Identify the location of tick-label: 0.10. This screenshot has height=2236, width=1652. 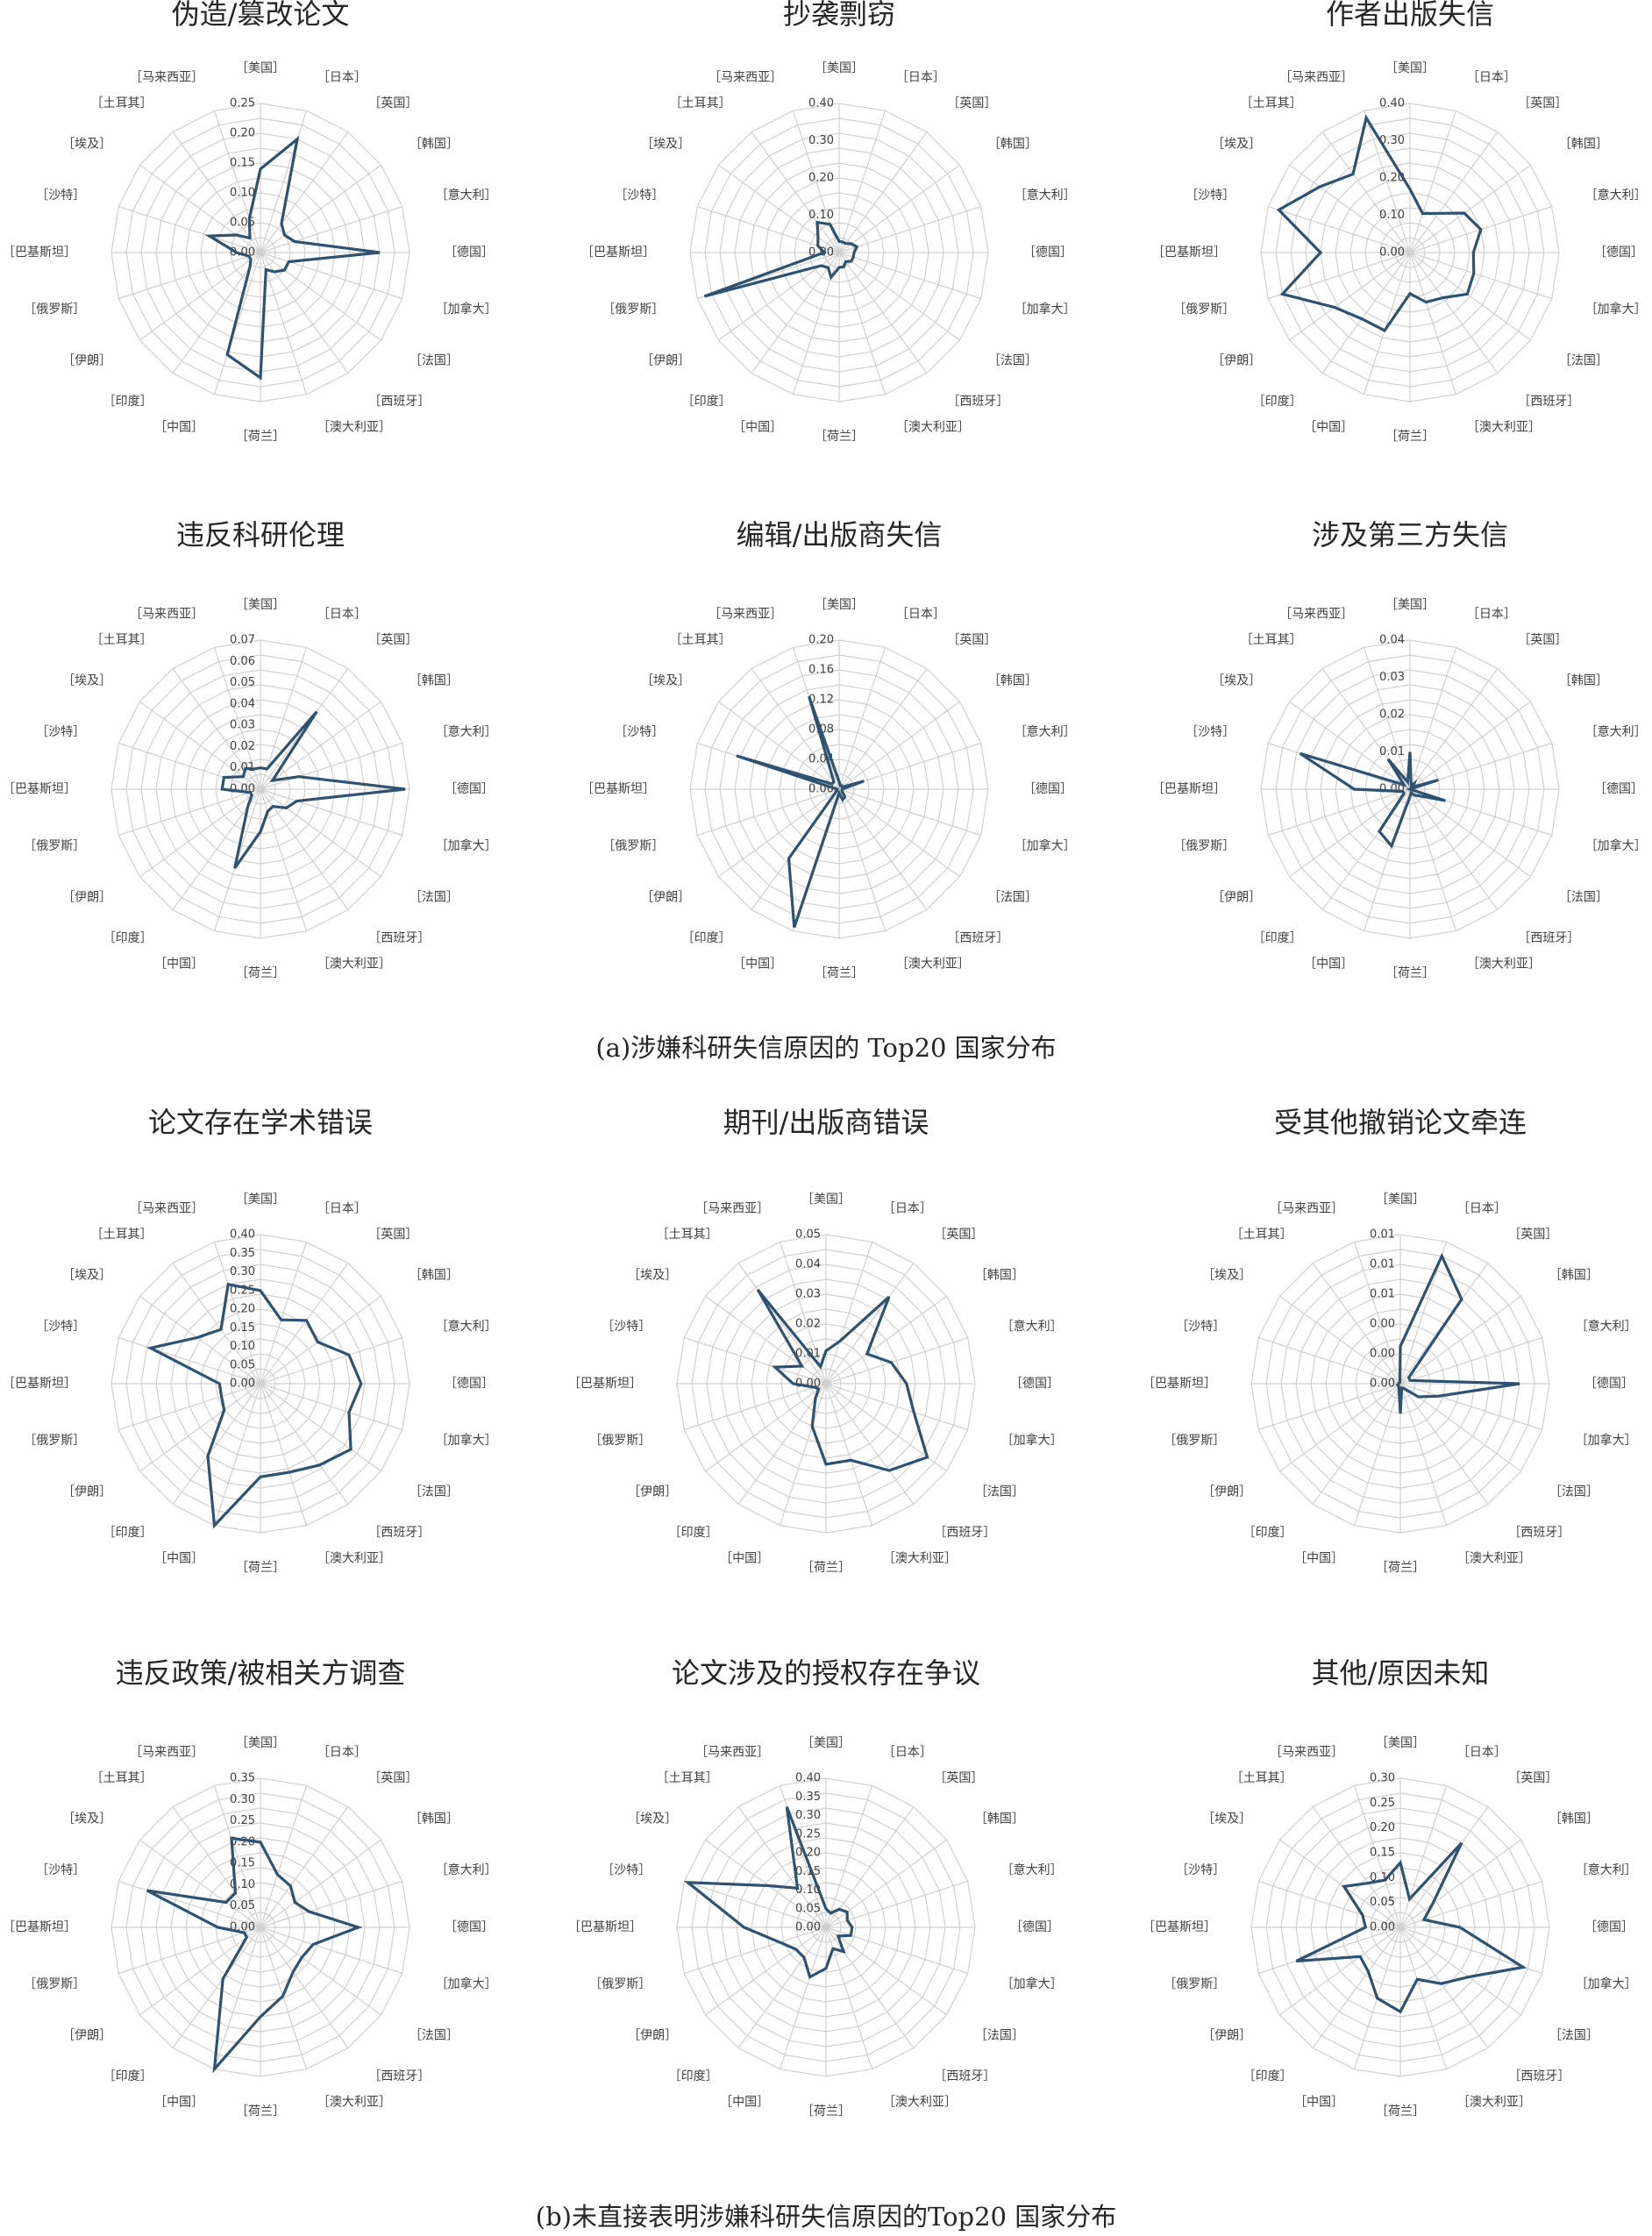
(808, 1890).